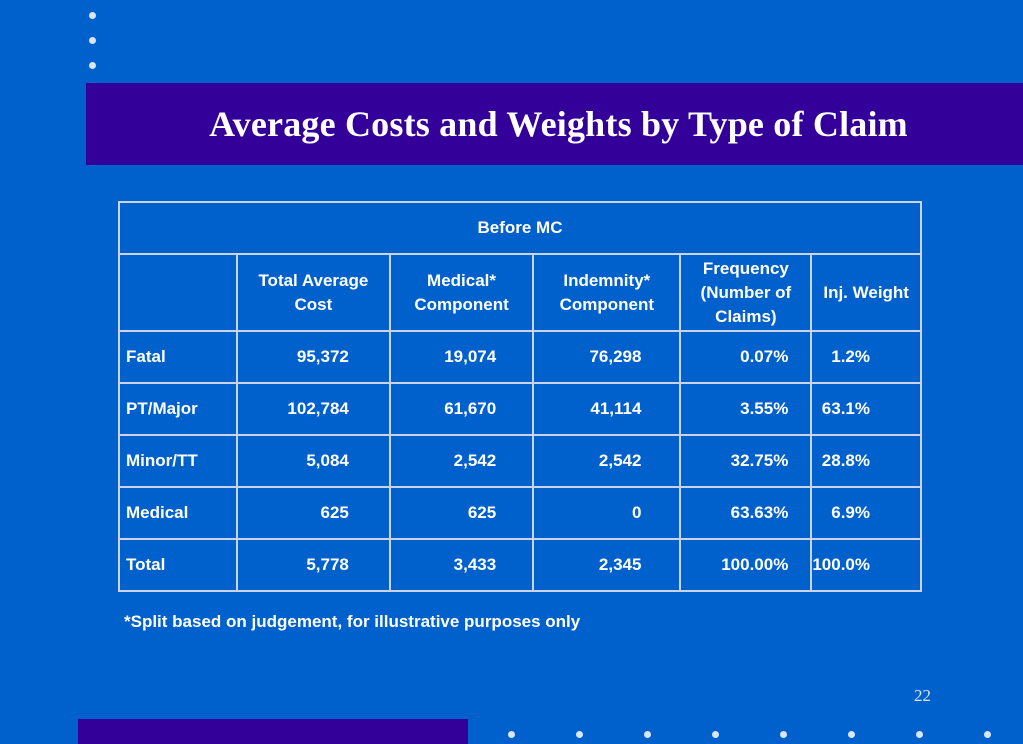 The width and height of the screenshot is (1023, 744). I want to click on page-number: 22, so click(922, 695).